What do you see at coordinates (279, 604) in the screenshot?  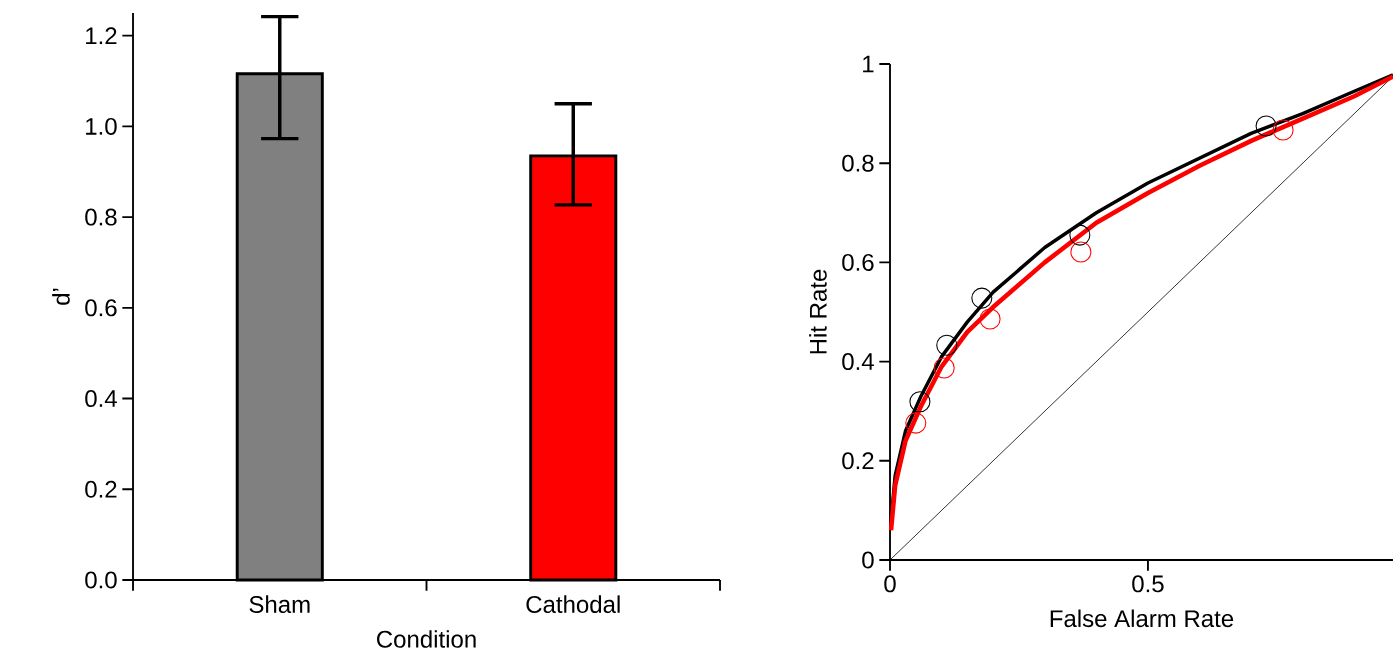 I see `x-tick-label: Sham` at bounding box center [279, 604].